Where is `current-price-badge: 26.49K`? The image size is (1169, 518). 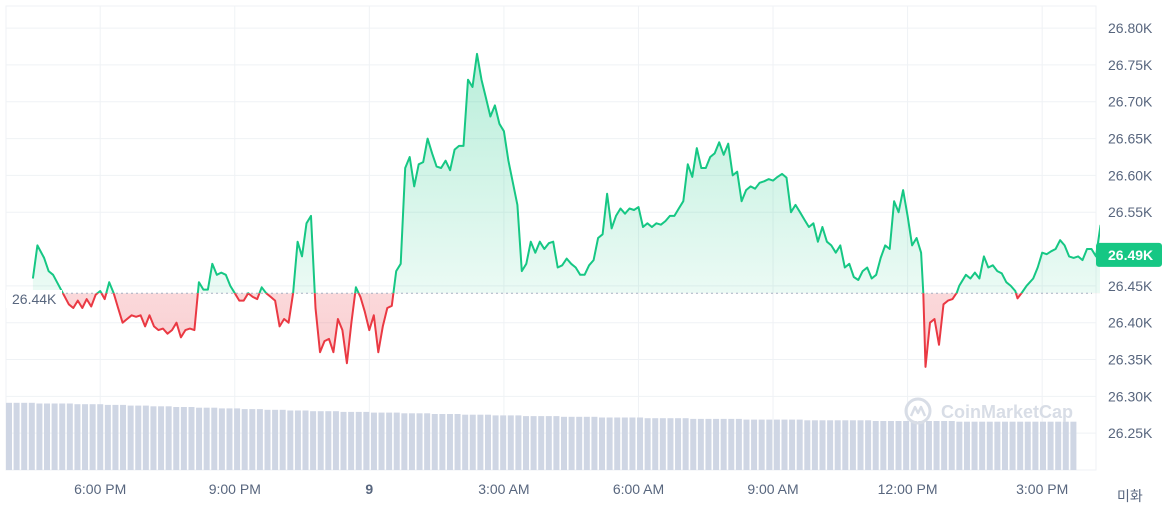
current-price-badge: 26.49K is located at coordinates (1129, 254).